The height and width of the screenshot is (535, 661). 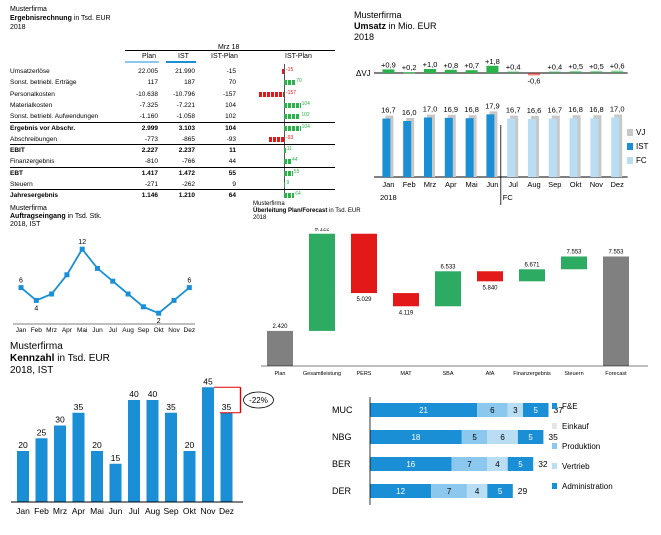 What do you see at coordinates (290, 70) in the screenshot?
I see `pl-variance-label: -15` at bounding box center [290, 70].